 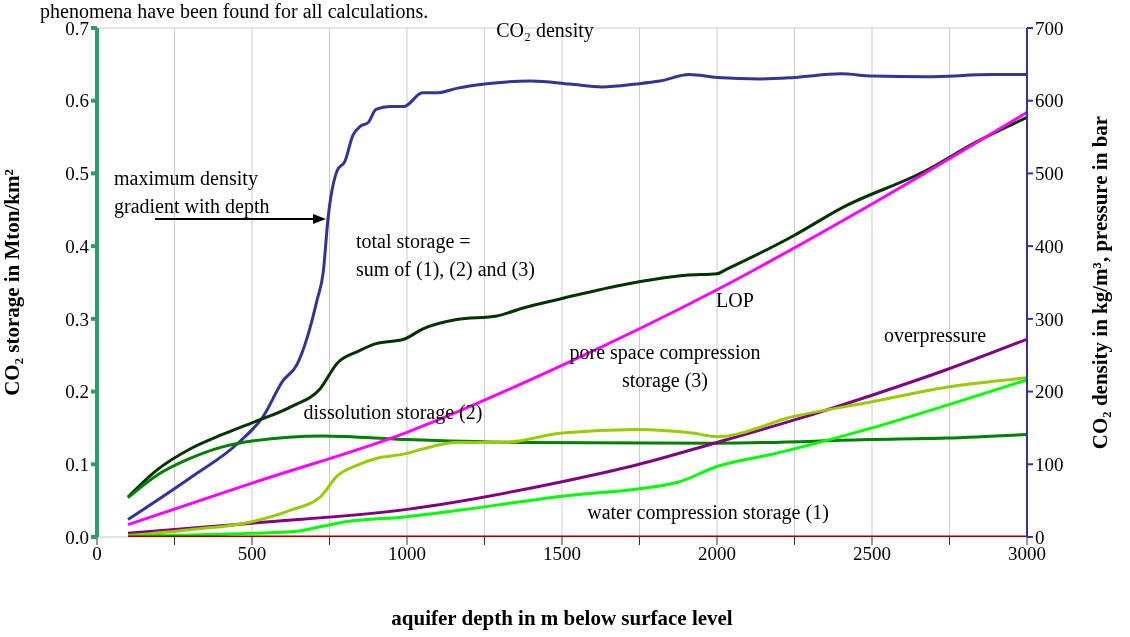 What do you see at coordinates (77, 246) in the screenshot?
I see `y-tick-label: 0.4` at bounding box center [77, 246].